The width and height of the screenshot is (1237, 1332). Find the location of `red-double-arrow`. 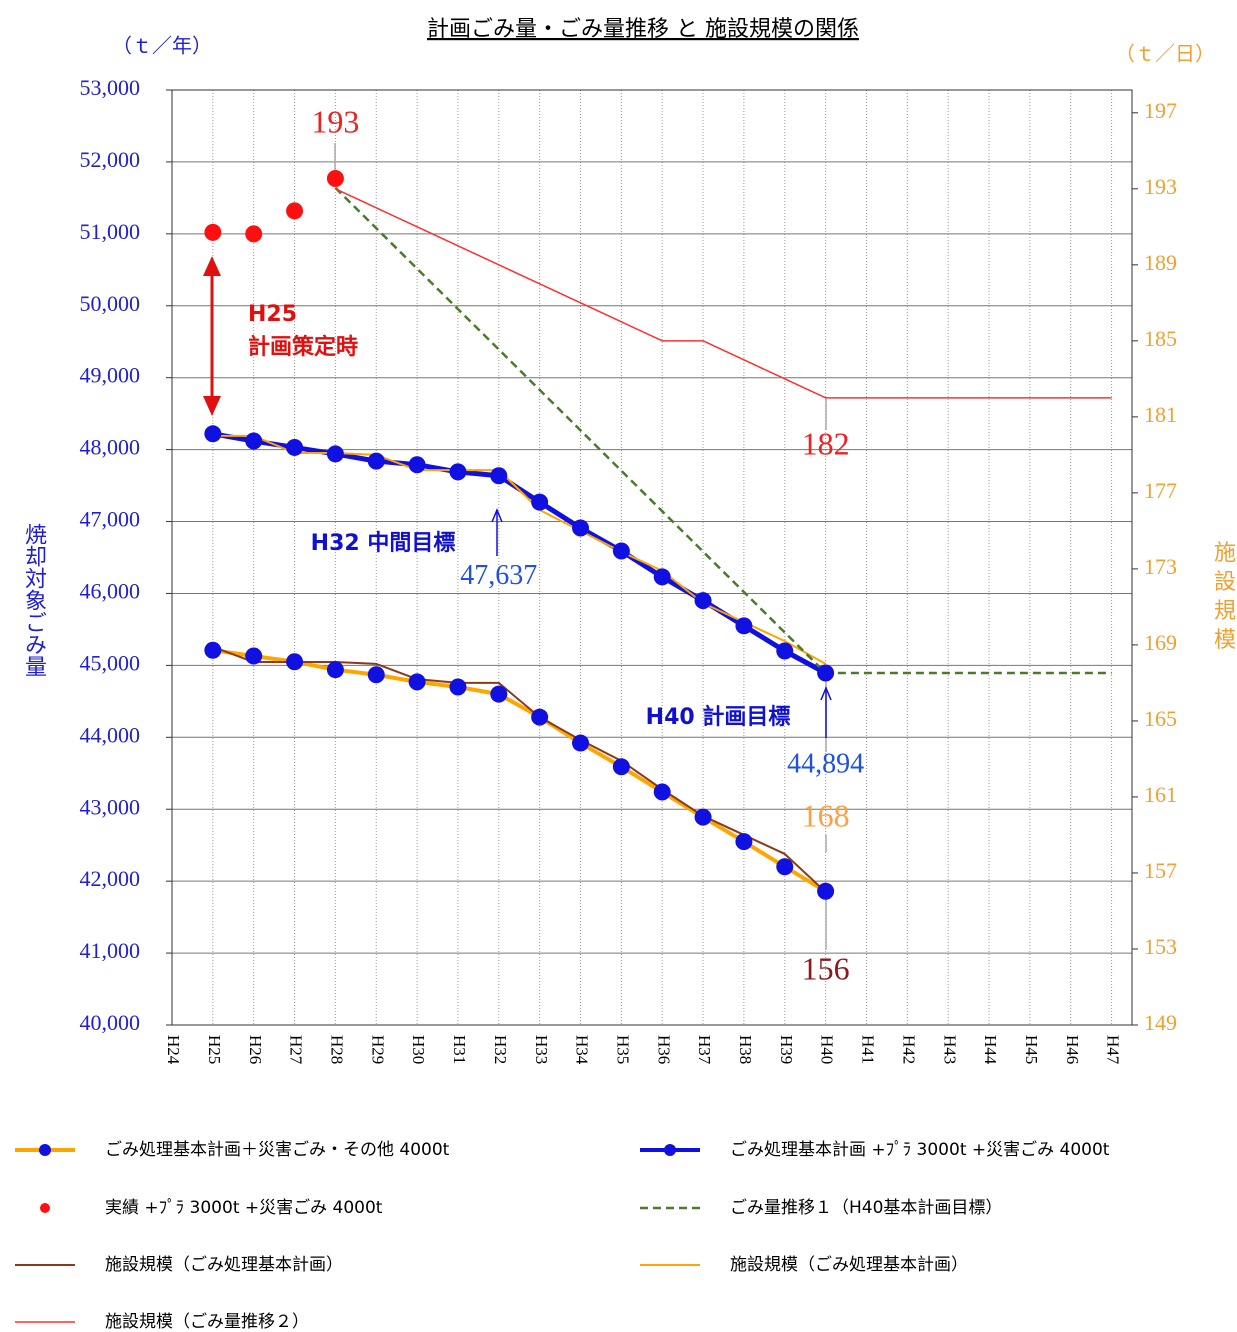

red-double-arrow is located at coordinates (212, 336).